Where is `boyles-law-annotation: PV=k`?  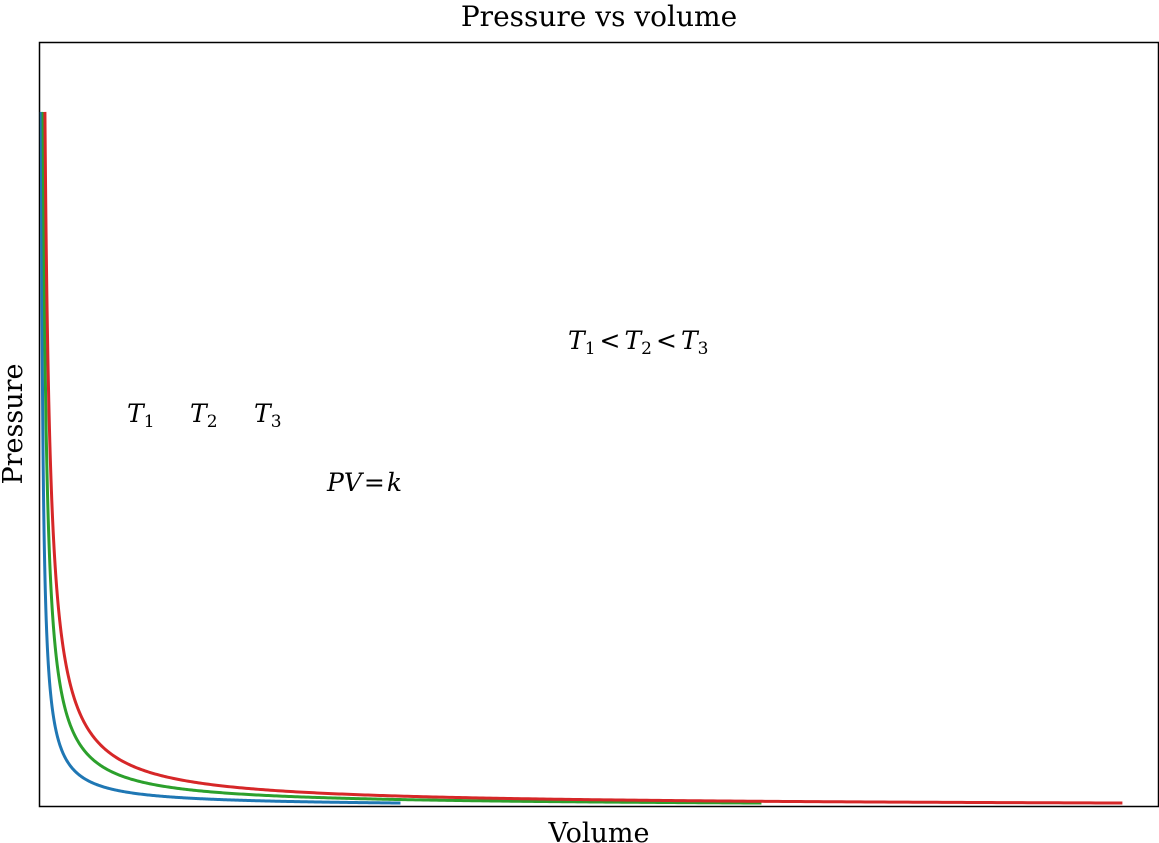 boyles-law-annotation: PV=k is located at coordinates (364, 482).